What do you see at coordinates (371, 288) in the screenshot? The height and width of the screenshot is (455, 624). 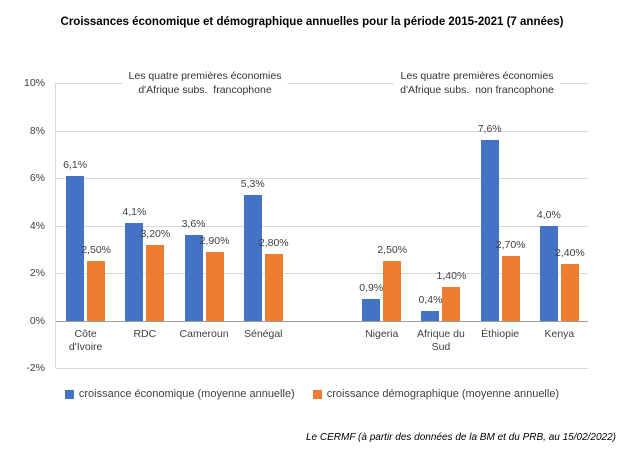 I see `value-label: 0,9%` at bounding box center [371, 288].